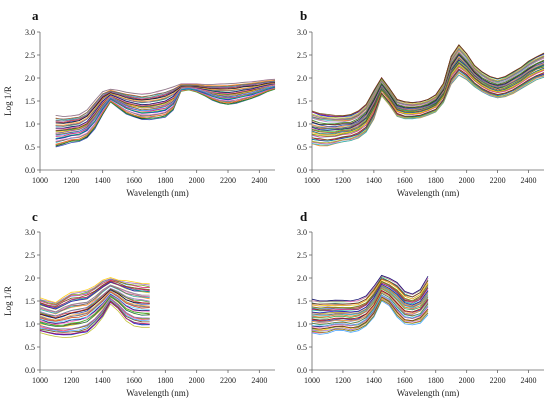  What do you see at coordinates (428, 193) in the screenshot?
I see `x-axis-label: Wavelength (nm)` at bounding box center [428, 193].